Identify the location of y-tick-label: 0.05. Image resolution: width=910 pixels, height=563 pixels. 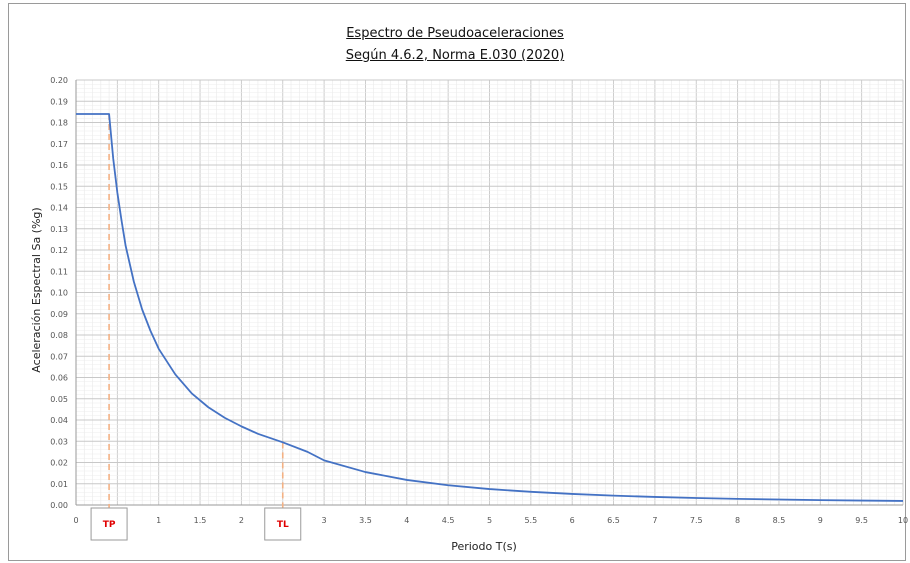
(59, 399).